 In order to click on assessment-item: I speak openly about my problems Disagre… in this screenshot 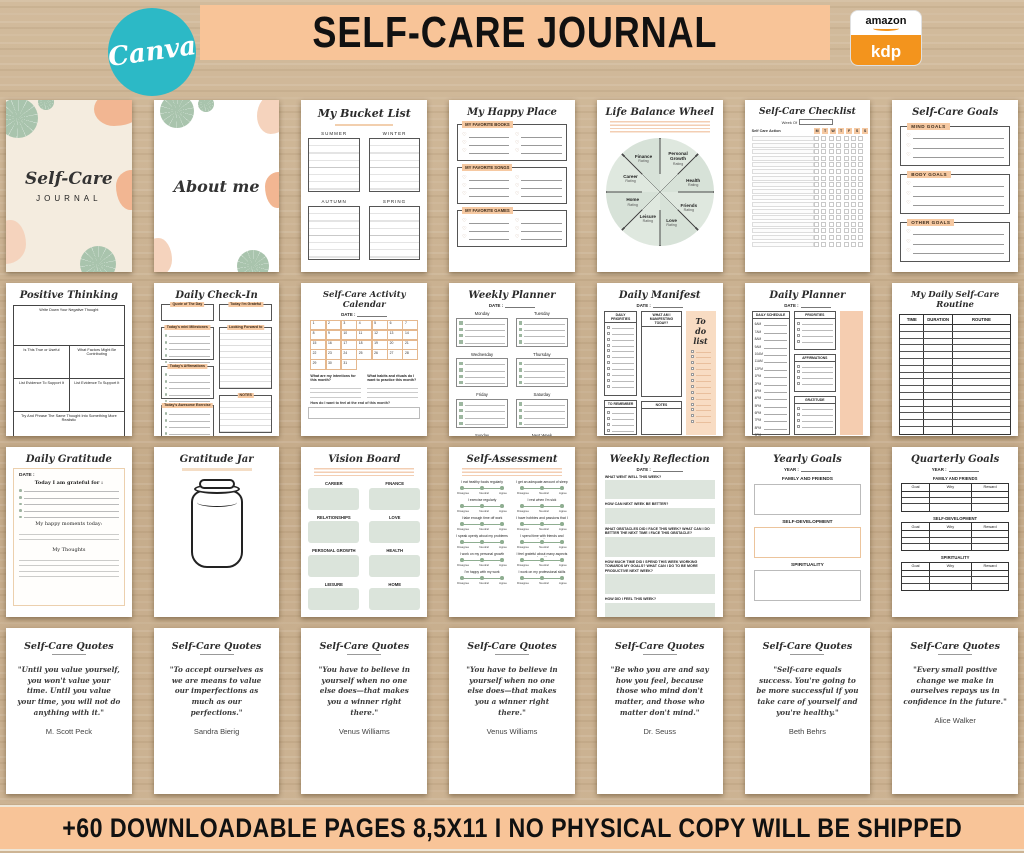, I will do `click(482, 541)`.